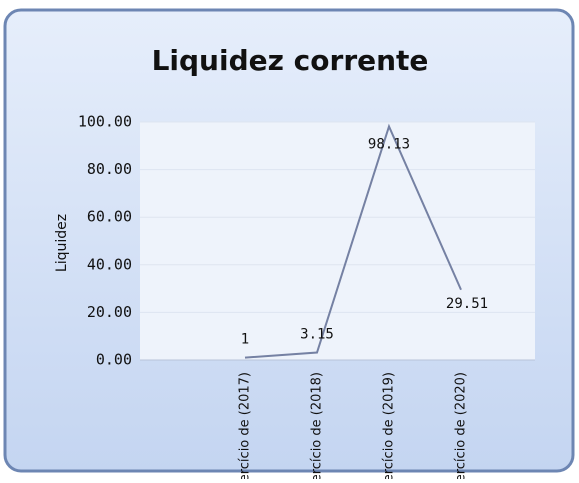  What do you see at coordinates (389, 144) in the screenshot?
I see `data-label: 98.13` at bounding box center [389, 144].